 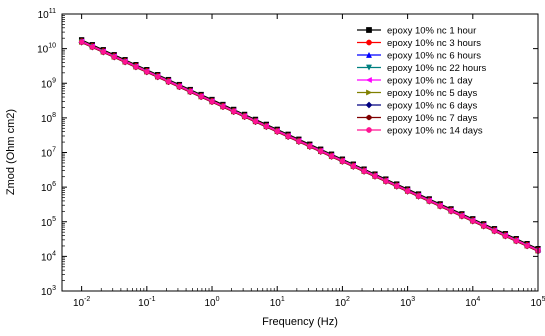 I want to click on legend-label: epoxy 10% nc 1 hour, so click(x=431, y=31).